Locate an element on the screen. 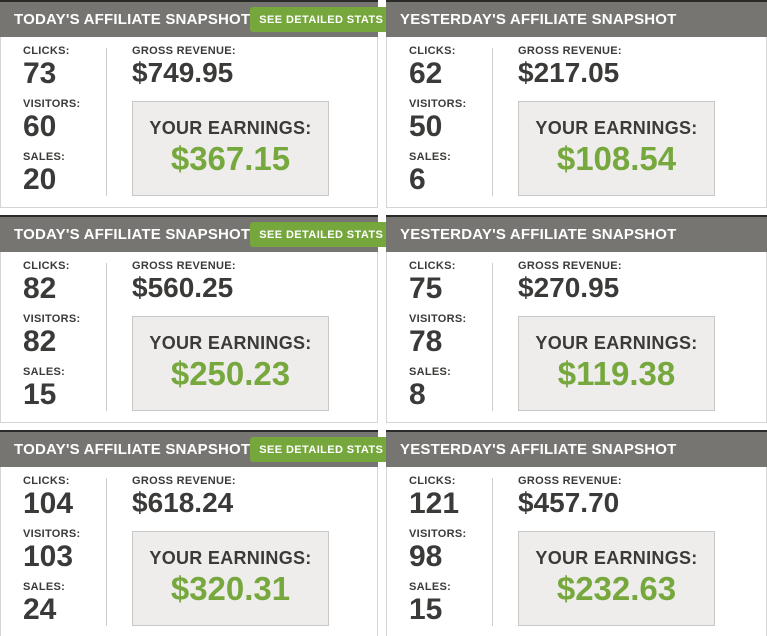 The height and width of the screenshot is (636, 767). clicks-value: 62 is located at coordinates (426, 73).